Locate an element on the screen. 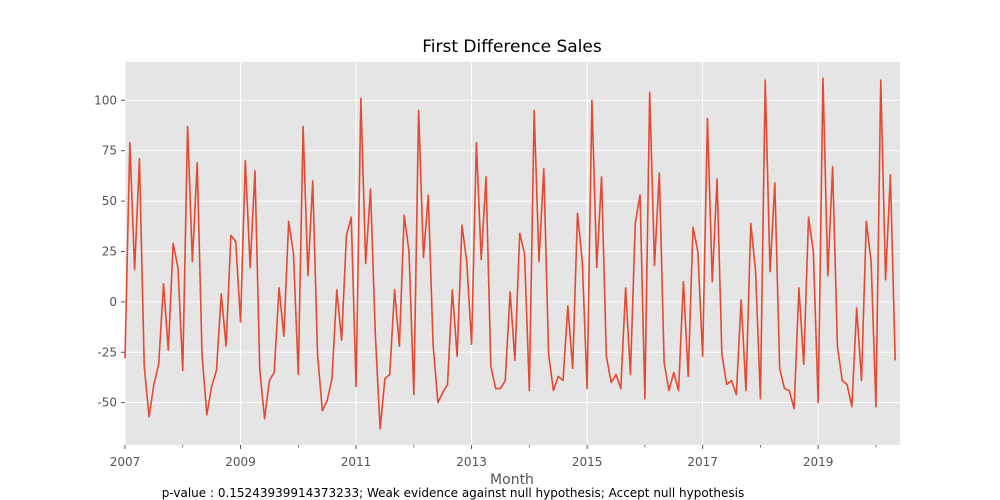 The height and width of the screenshot is (500, 1000). y-tick-label: 0 is located at coordinates (113, 302).